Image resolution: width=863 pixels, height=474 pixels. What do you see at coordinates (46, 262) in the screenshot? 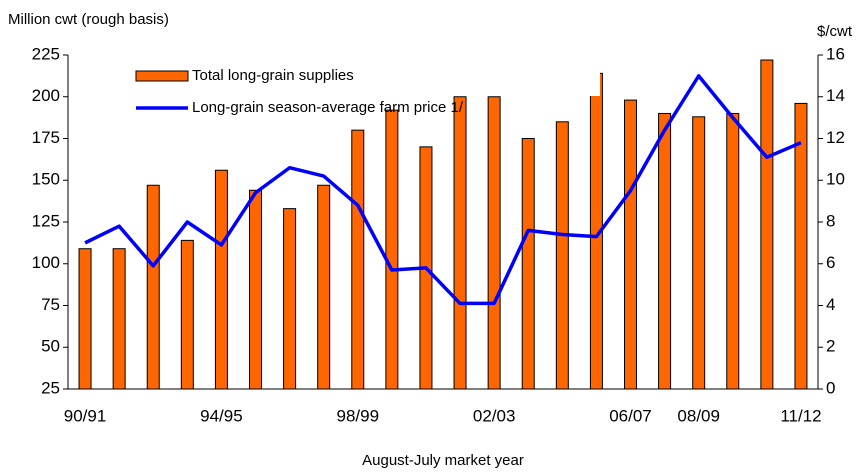
I see `y-tick-label: 100` at bounding box center [46, 262].